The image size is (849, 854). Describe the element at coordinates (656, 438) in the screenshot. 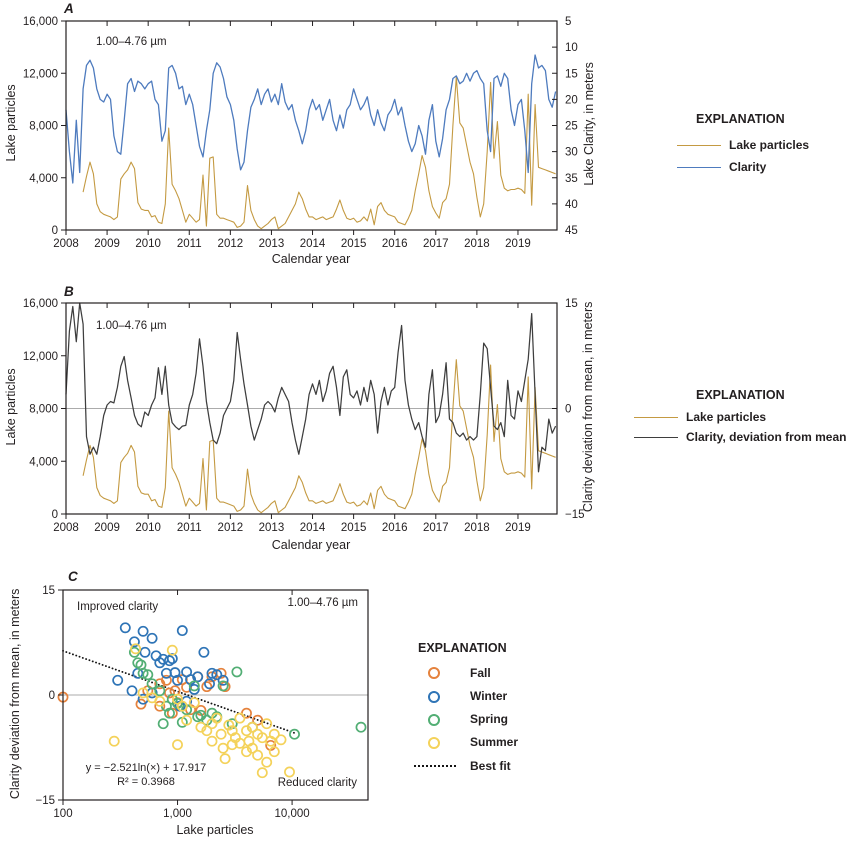

I see `clarity-deviation-line-swatch` at that location.